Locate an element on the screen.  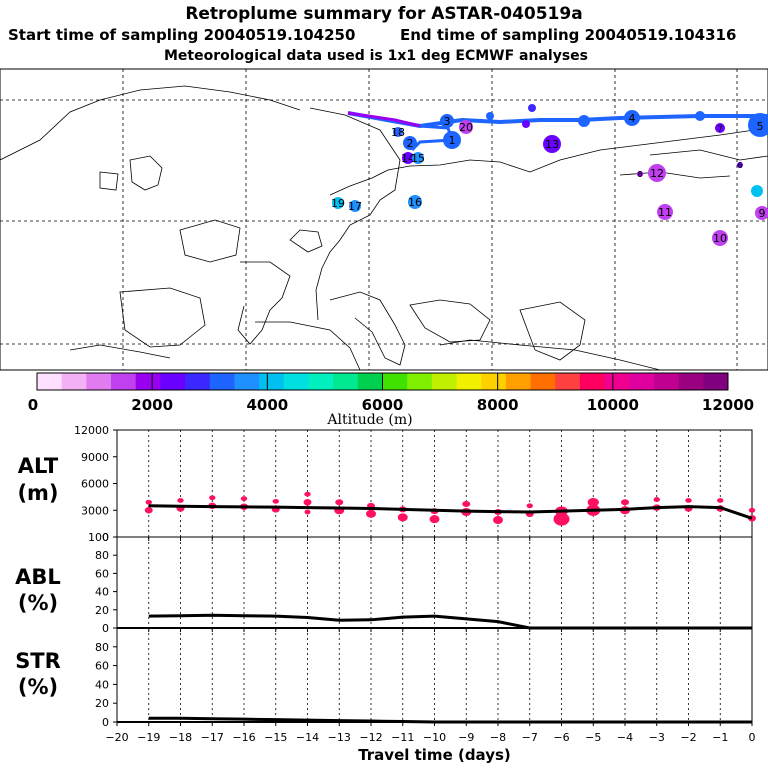
plume-marker: 16 is located at coordinates (415, 202).